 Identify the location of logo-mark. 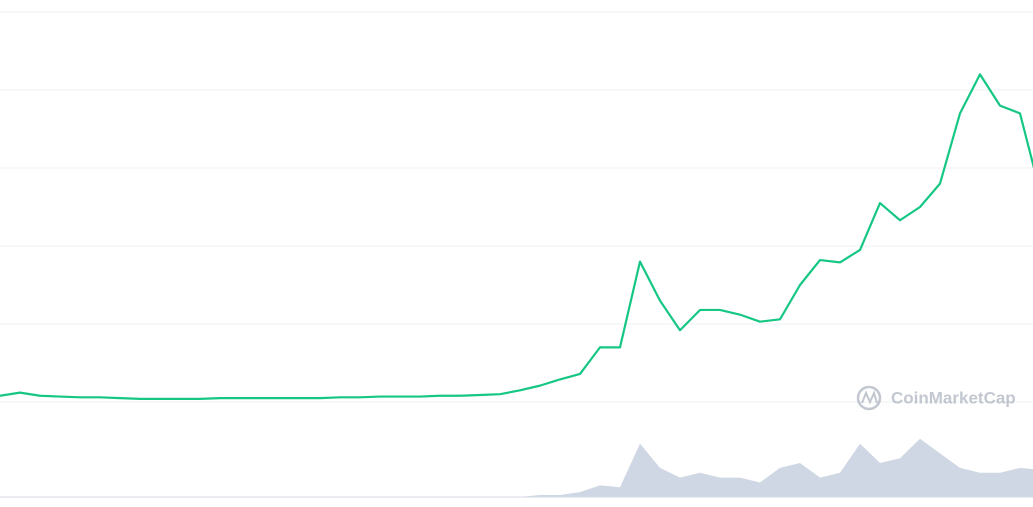
(869, 397).